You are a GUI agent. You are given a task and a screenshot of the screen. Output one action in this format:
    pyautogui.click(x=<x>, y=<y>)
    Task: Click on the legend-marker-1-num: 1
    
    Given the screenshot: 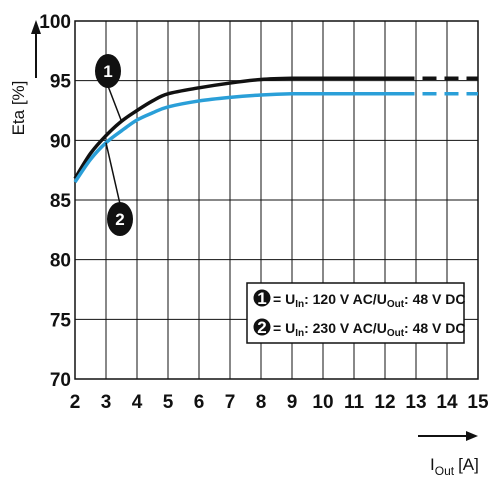 What is the action you would take?
    pyautogui.click(x=261, y=298)
    